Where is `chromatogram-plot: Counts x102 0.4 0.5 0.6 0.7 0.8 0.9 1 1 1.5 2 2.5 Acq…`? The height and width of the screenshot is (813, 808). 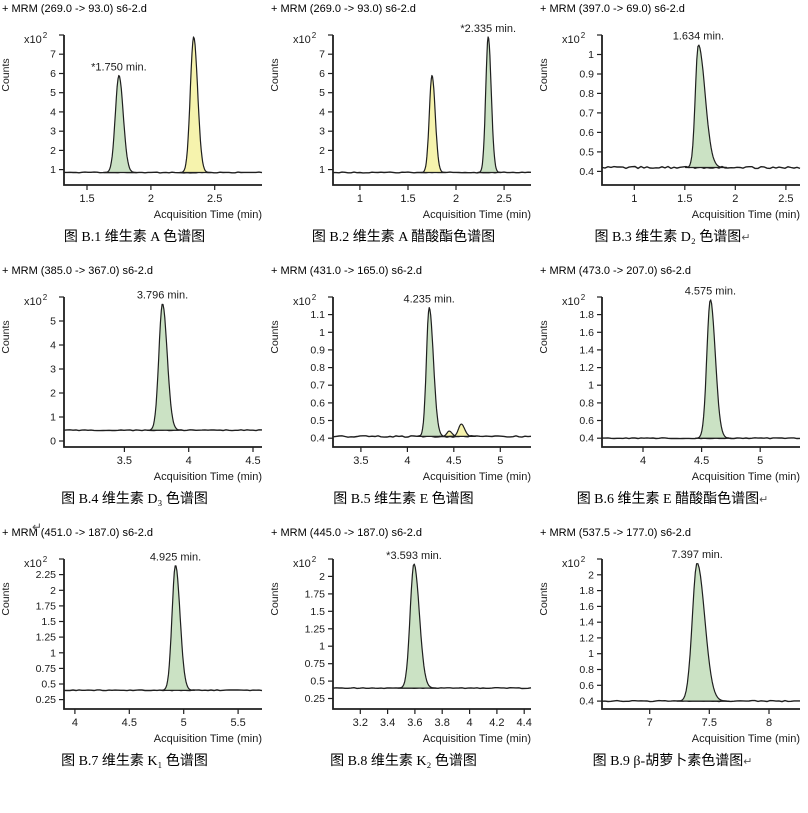
chromatogram-plot: Counts x102 0.4 0.5 0.6 0.7 0.8 0.9 1 1 1.5 2 2.5 Acq… is located at coordinates (669, 126).